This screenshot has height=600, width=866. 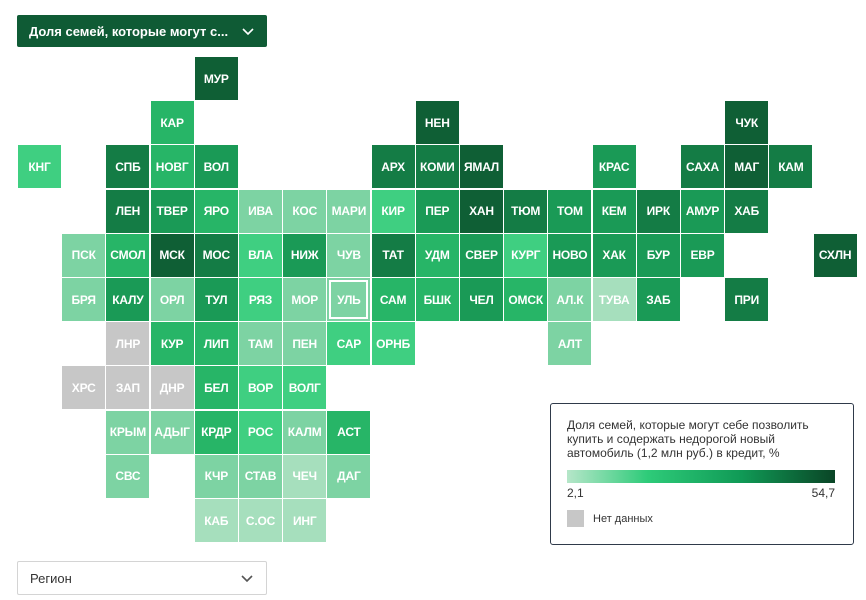 What do you see at coordinates (393, 344) in the screenshot?
I see `region-tile: ОРНБ` at bounding box center [393, 344].